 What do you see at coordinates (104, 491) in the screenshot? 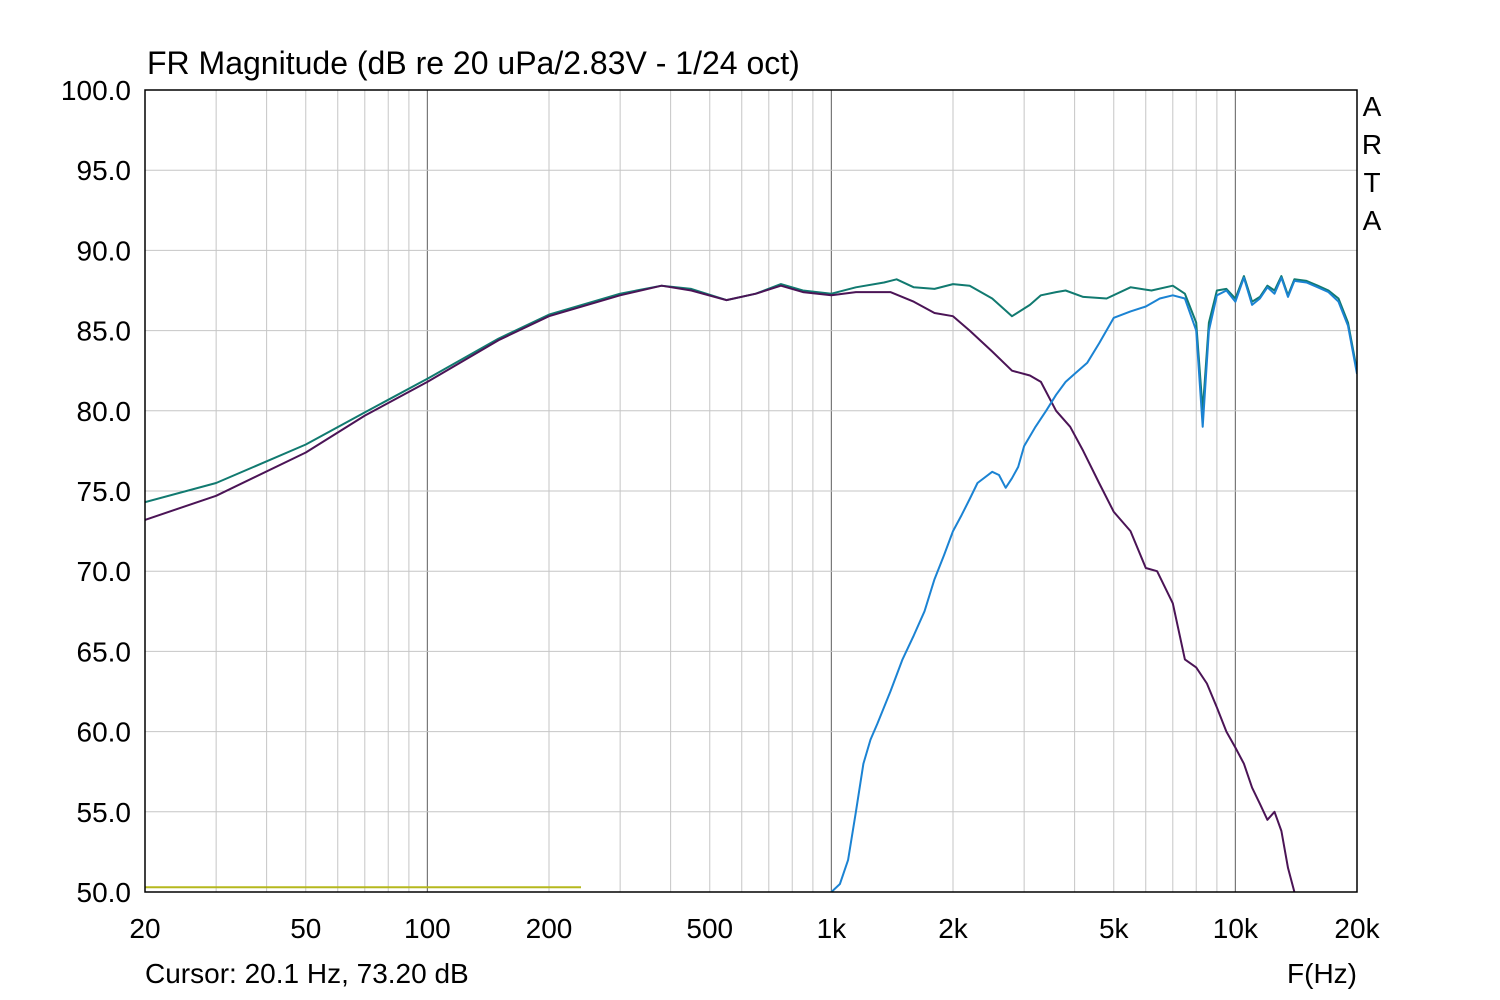
I see `y-tick-label: 75.0` at bounding box center [104, 491].